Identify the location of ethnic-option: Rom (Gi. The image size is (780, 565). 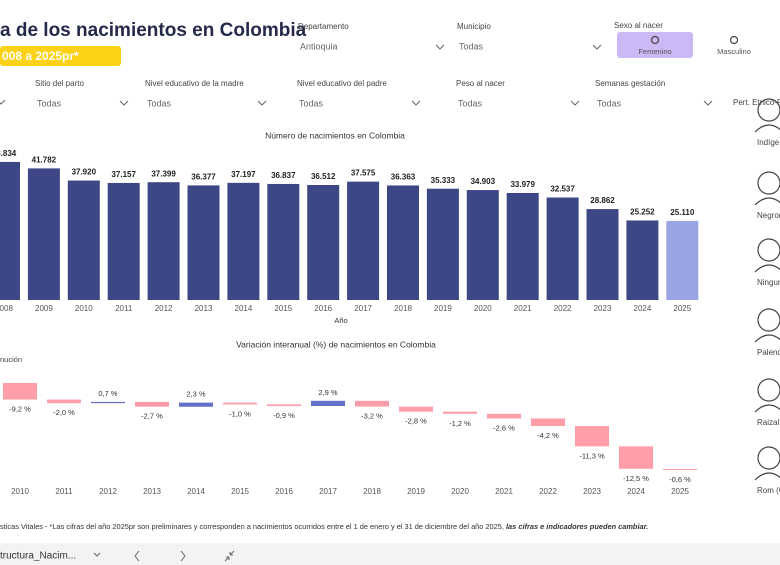
(768, 490).